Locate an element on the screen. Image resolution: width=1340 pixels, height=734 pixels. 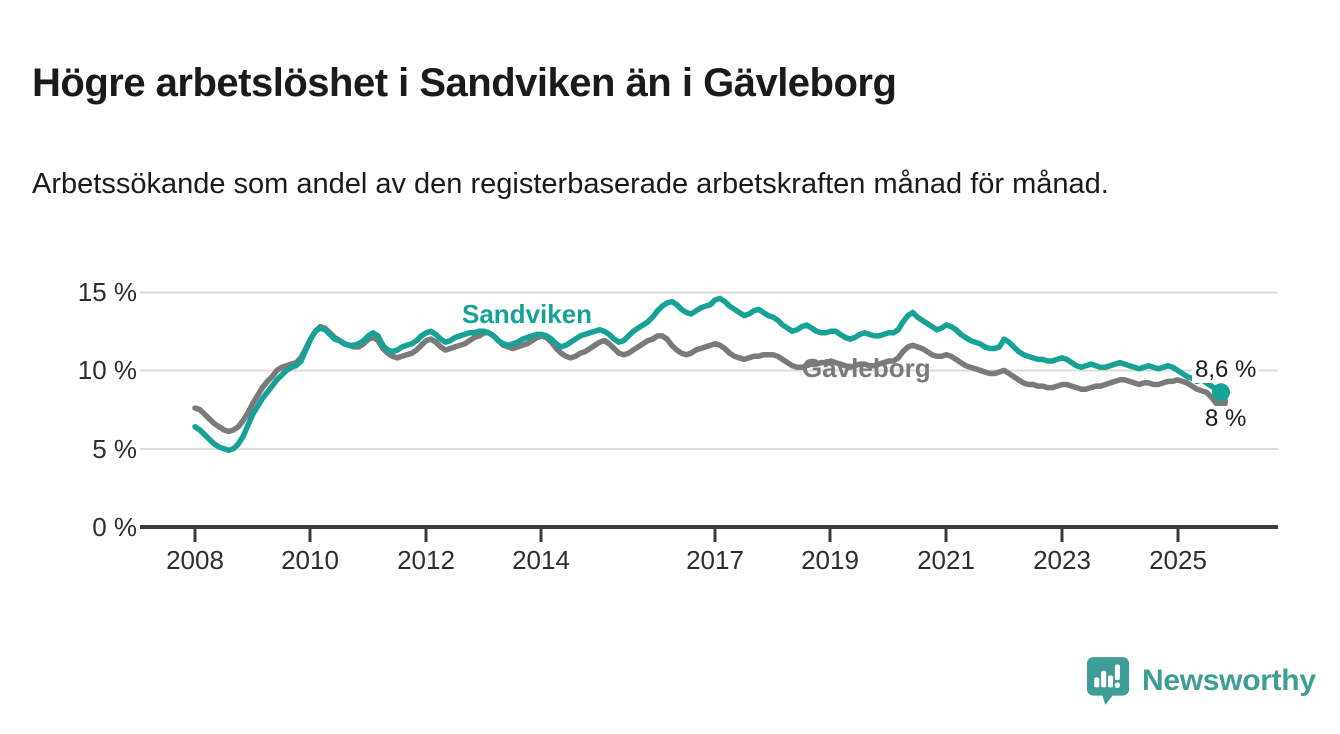
x-axis-label-2023: 2023 is located at coordinates (1062, 560).